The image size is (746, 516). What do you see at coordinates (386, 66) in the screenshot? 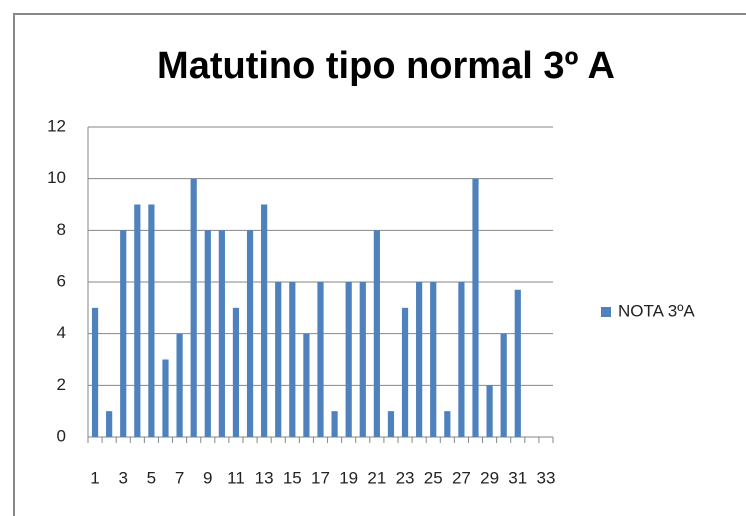
I see `chart-title: Matutino tipo normal 3º A` at bounding box center [386, 66].